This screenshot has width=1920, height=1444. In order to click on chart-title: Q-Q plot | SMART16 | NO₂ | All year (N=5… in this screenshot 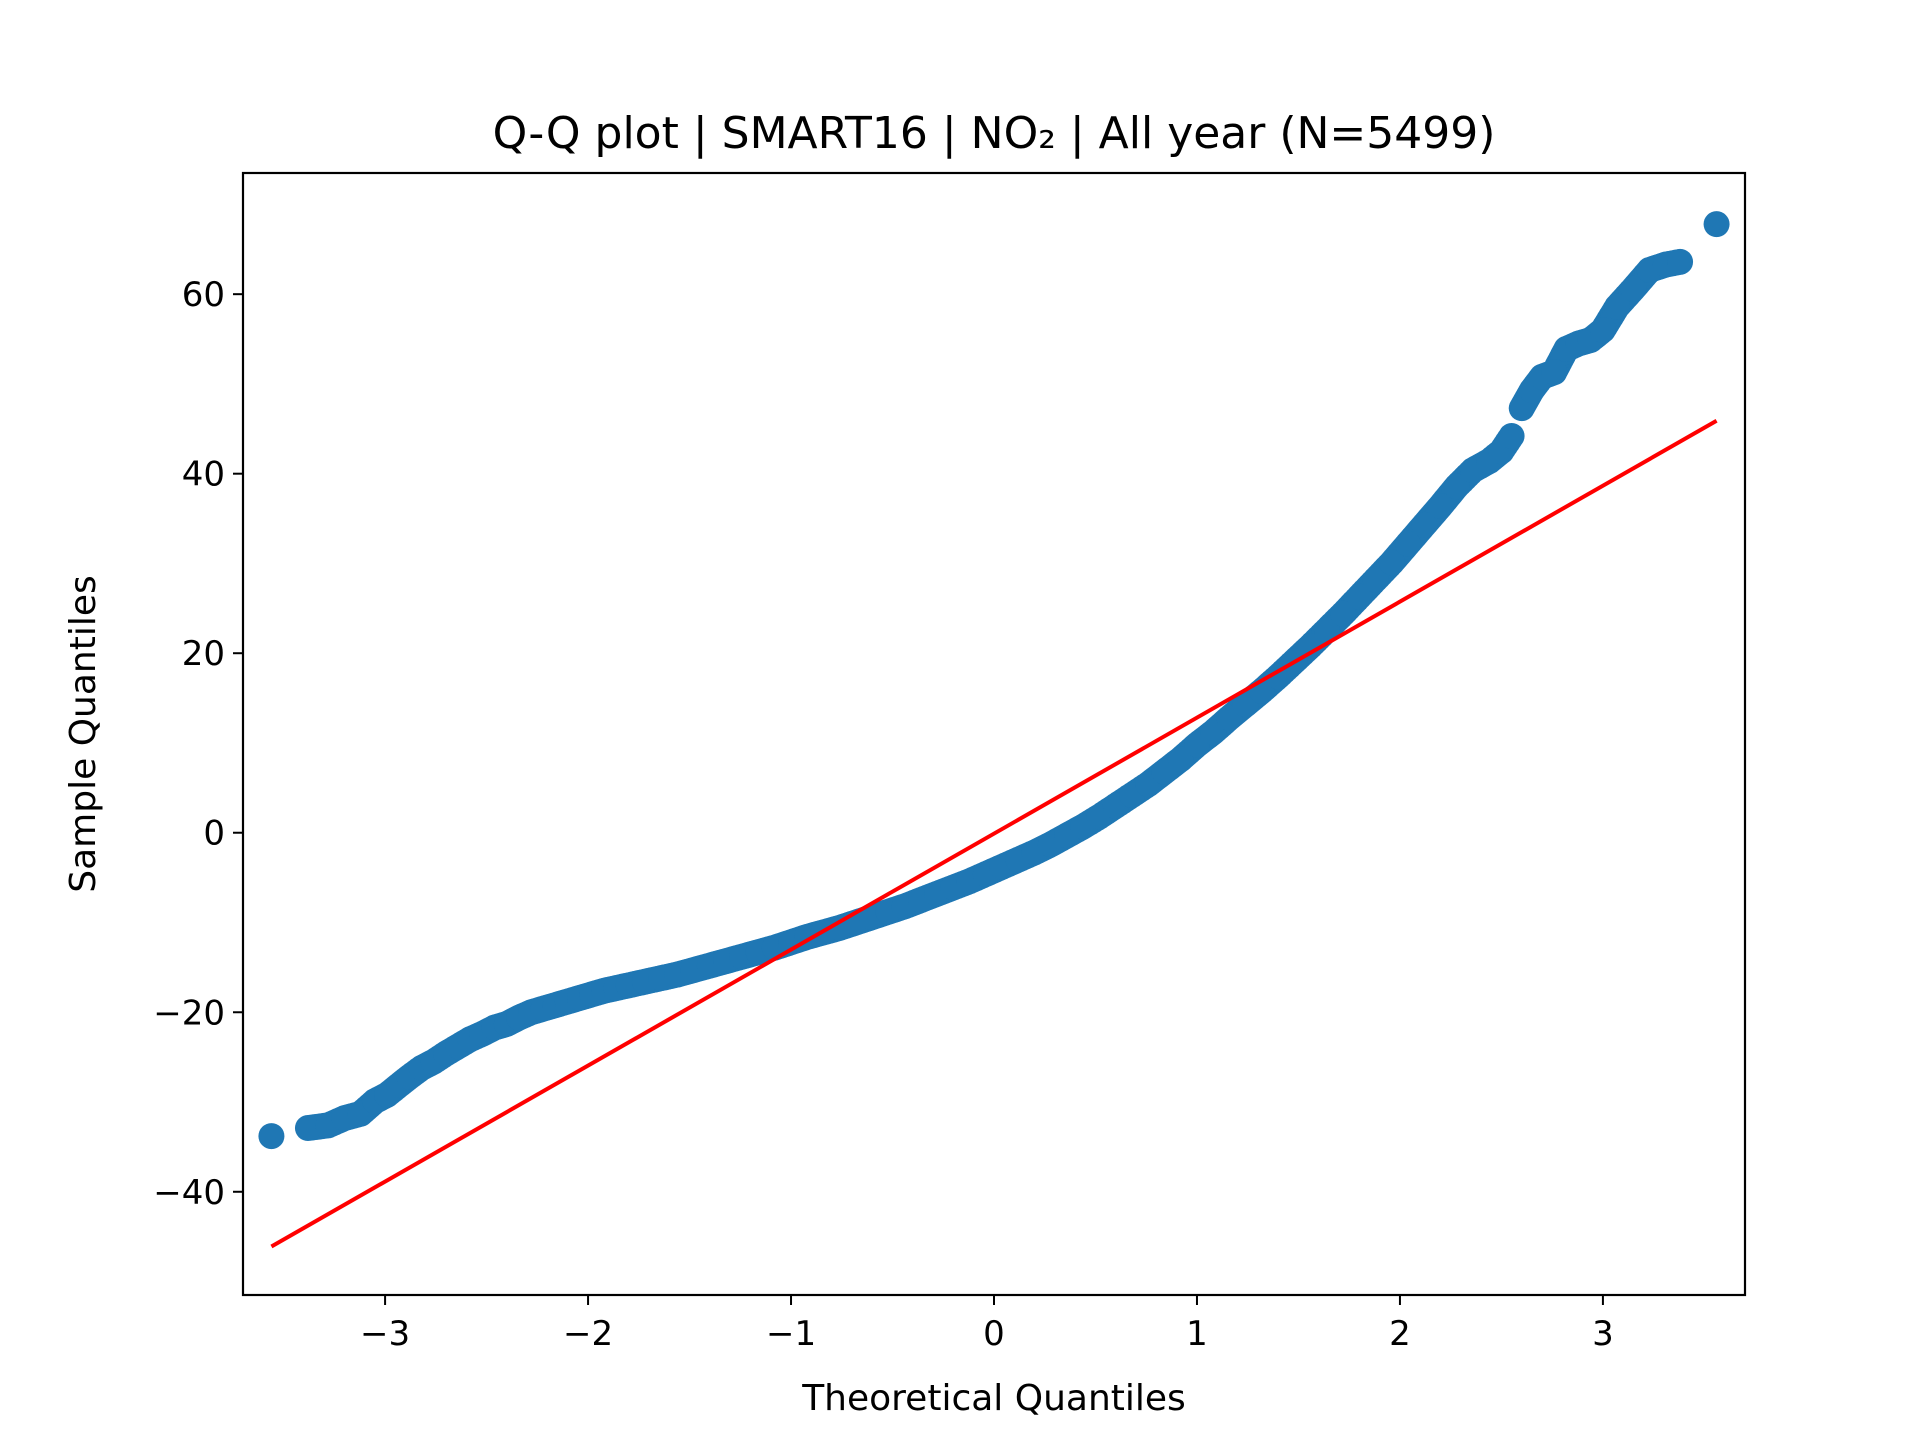, I will do `click(994, 133)`.